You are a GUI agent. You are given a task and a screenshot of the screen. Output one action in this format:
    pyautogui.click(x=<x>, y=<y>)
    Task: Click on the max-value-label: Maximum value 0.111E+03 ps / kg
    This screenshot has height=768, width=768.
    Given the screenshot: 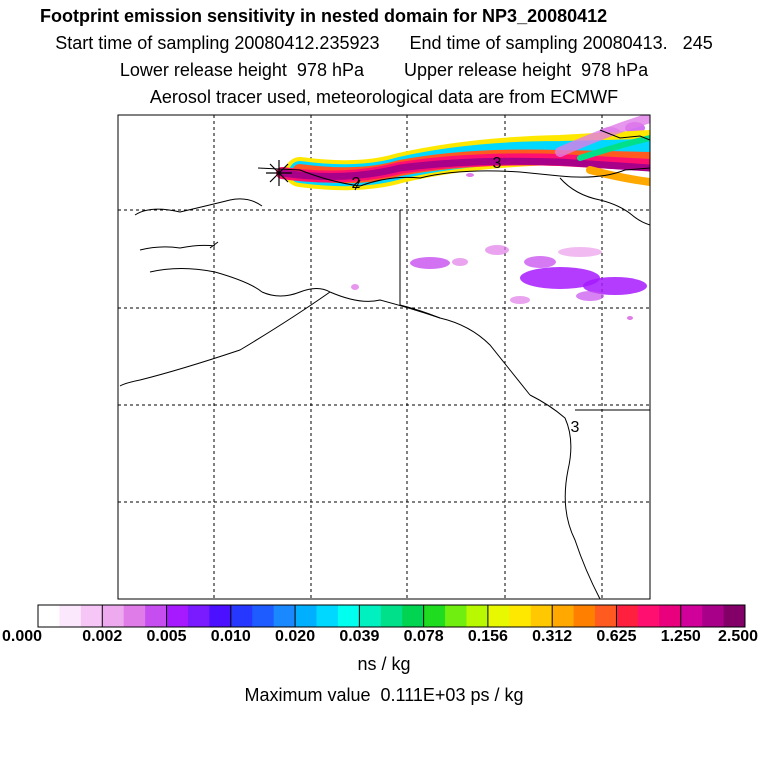 What is the action you would take?
    pyautogui.click(x=384, y=695)
    